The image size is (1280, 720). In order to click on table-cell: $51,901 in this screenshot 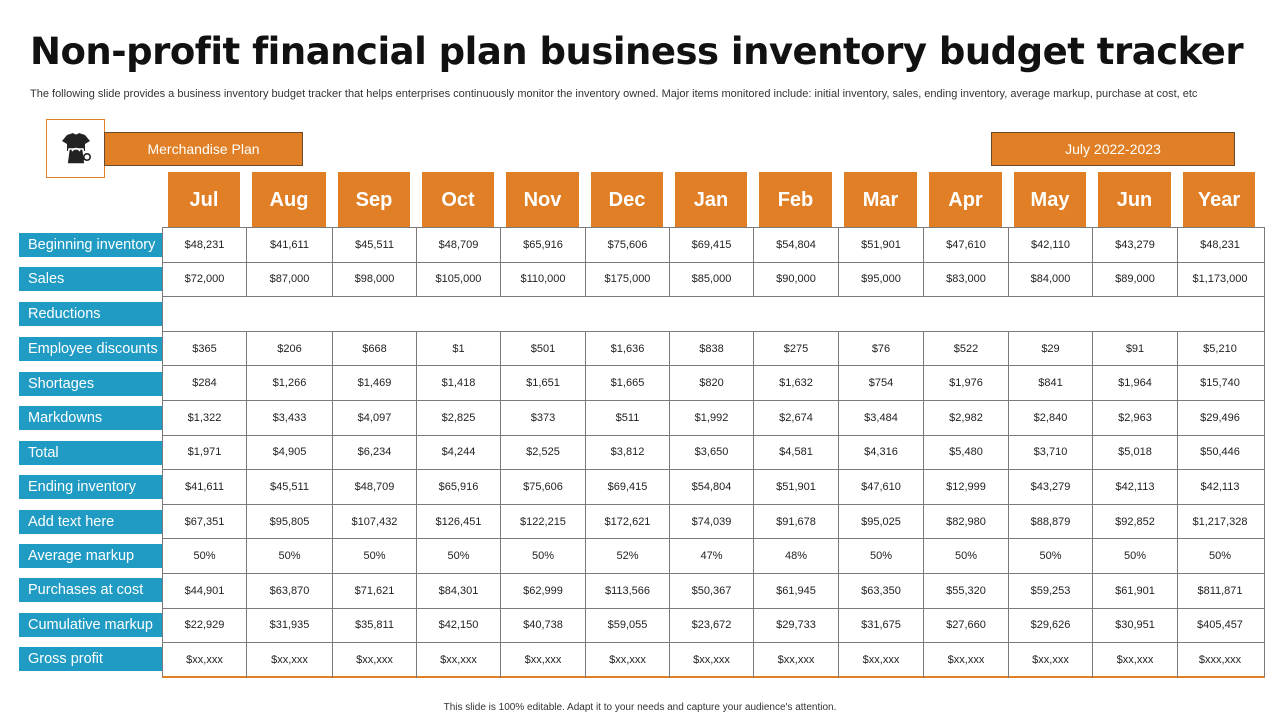, I will do `click(881, 245)`.